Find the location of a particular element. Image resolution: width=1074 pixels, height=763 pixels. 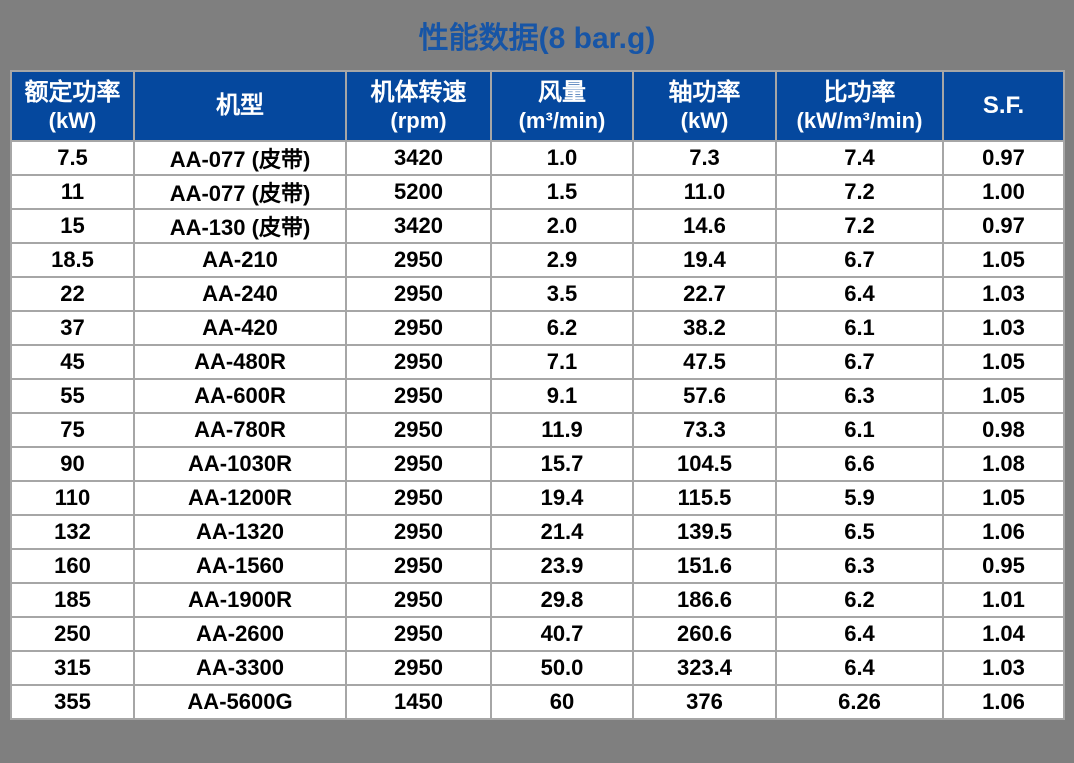

table-cell: 160 is located at coordinates (72, 566).